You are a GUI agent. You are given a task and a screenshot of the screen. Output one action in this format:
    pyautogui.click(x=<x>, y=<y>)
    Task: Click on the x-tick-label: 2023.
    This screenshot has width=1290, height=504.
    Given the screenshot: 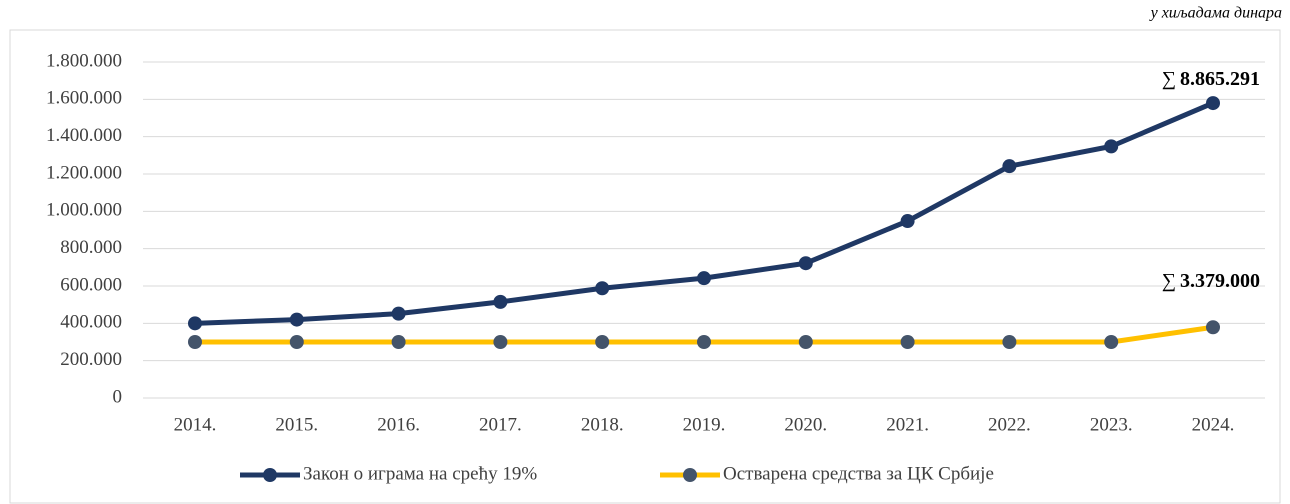 What is the action you would take?
    pyautogui.click(x=1111, y=424)
    